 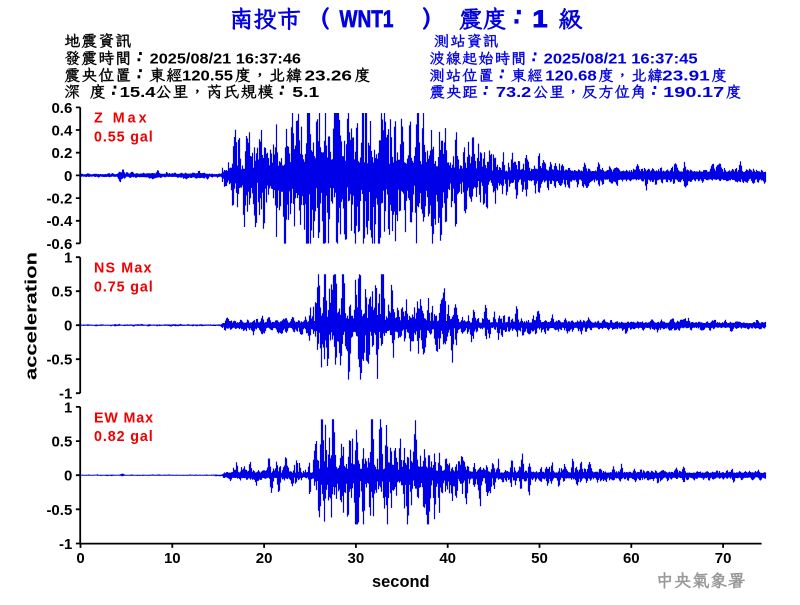 I want to click on svg-text: -0.6, so click(x=59, y=244).